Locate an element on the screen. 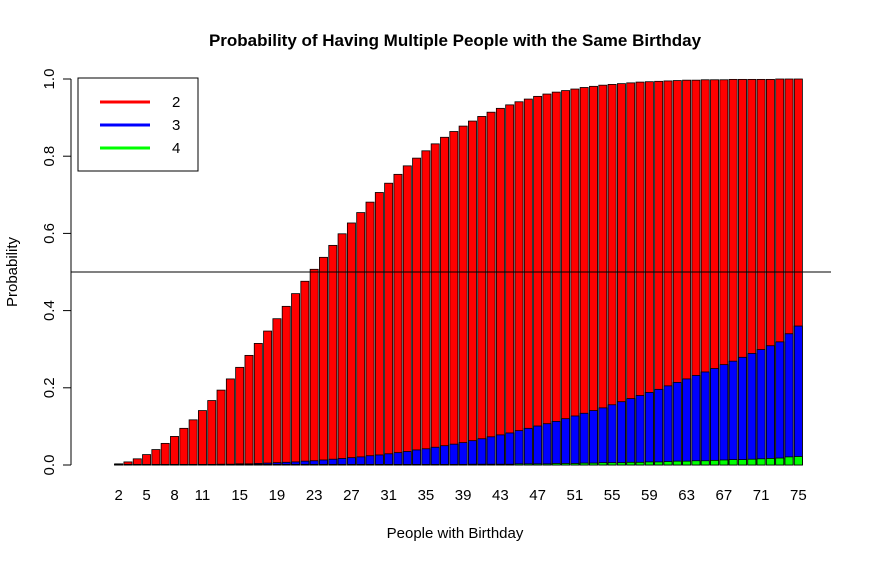  x-tick-label-67: 67 is located at coordinates (724, 495).